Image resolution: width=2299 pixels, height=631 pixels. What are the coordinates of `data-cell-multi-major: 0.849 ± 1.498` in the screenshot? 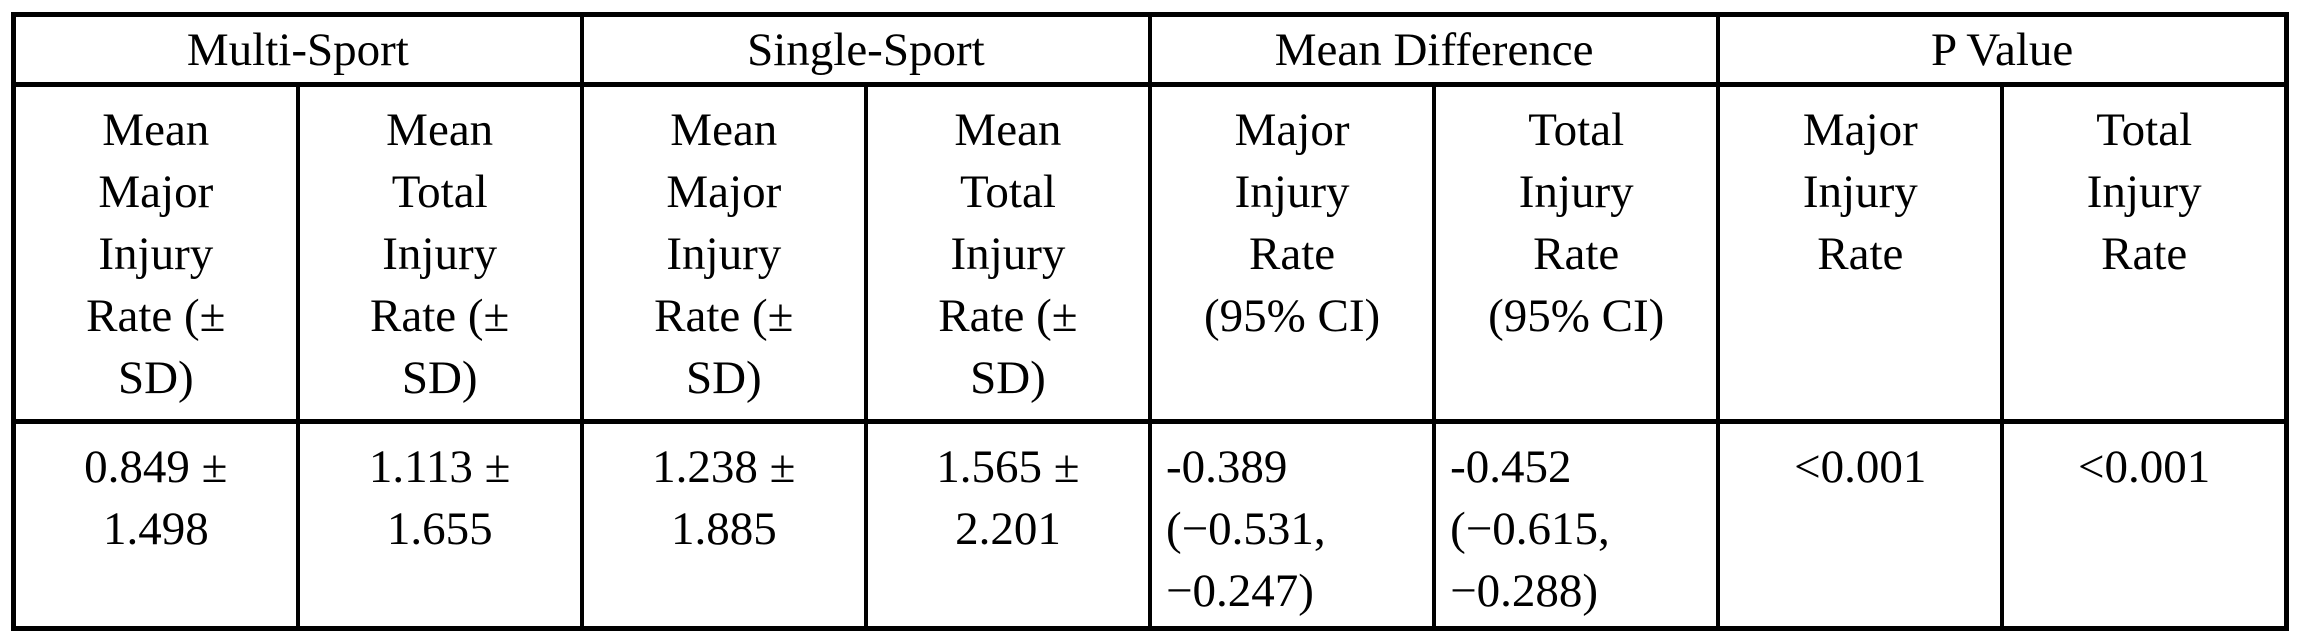 It's located at (155, 525).